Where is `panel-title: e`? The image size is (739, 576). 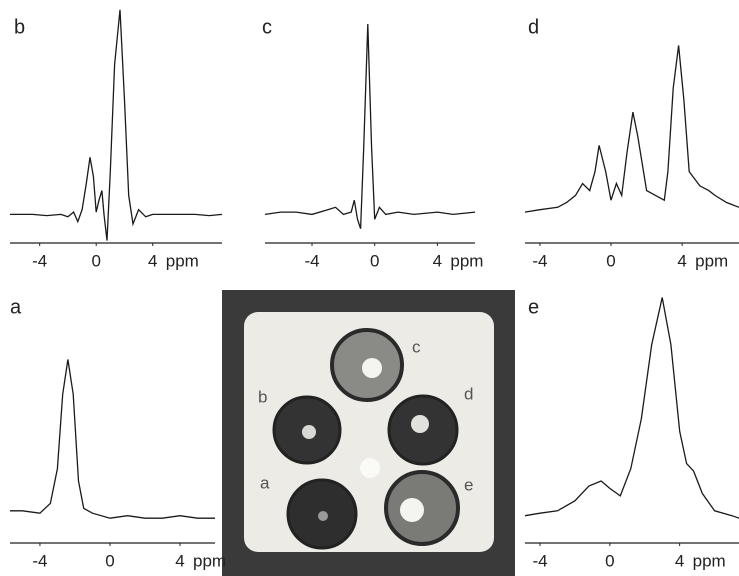
panel-title: e is located at coordinates (533, 307).